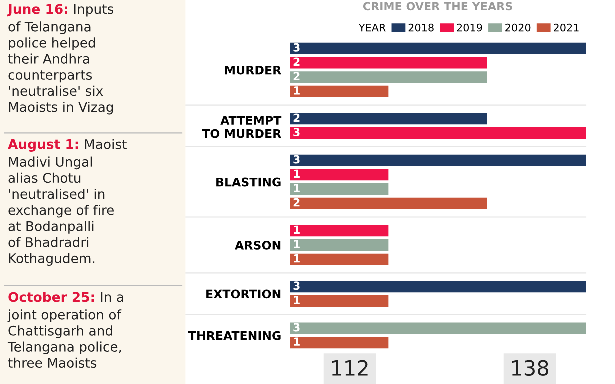  Describe the element at coordinates (60, 59) in the screenshot. I see `text: June 16: Inputs of Telangana police helped their Andhra counterparts 'neutralise' six Maoists in Vizag` at that location.